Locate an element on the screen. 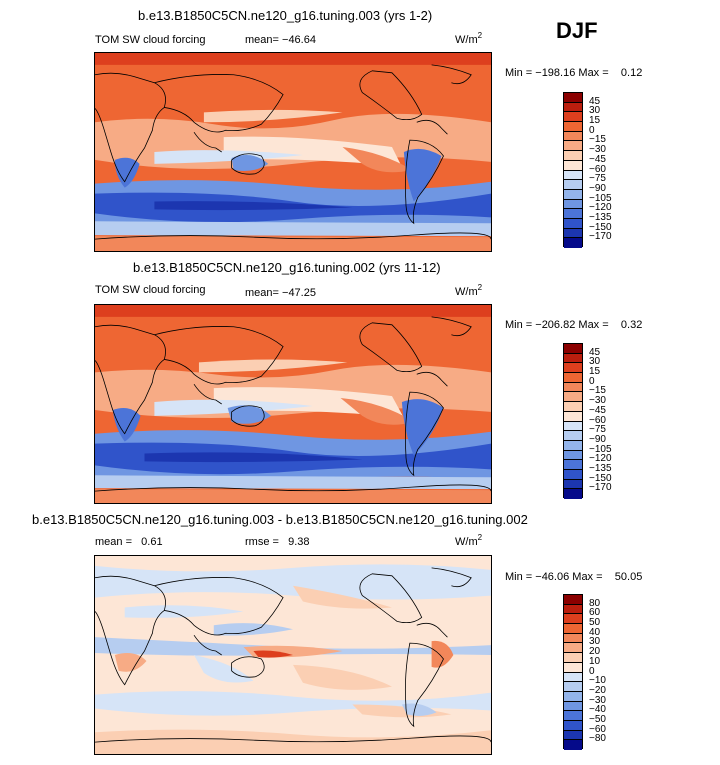 This screenshot has width=720, height=765. panel-2-mean: mean= −47.25 is located at coordinates (280, 293).